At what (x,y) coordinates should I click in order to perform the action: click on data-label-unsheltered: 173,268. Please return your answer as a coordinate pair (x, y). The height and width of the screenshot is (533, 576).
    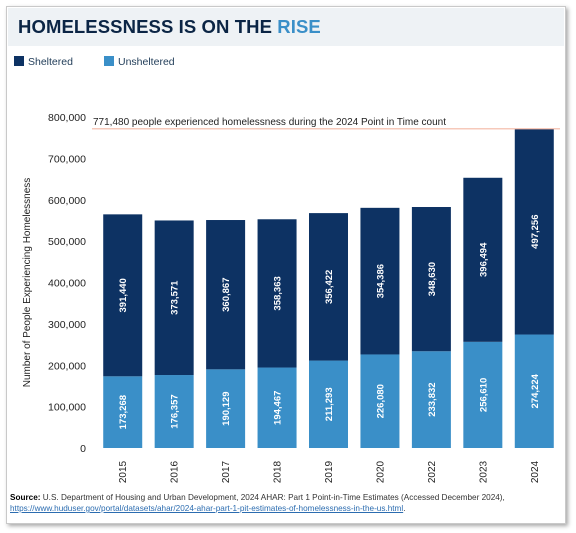
    Looking at the image, I should click on (123, 412).